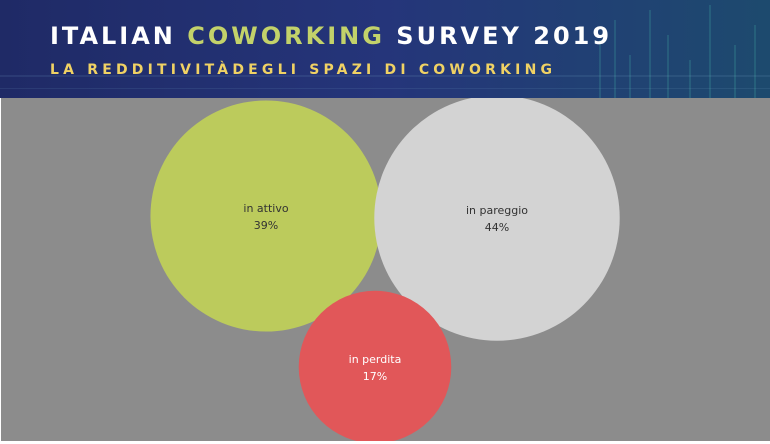 This screenshot has height=444, width=770. I want to click on page-subtitle: LA REDDITIVITÀDEGLI SPAZI DI COWORKING, so click(303, 70).